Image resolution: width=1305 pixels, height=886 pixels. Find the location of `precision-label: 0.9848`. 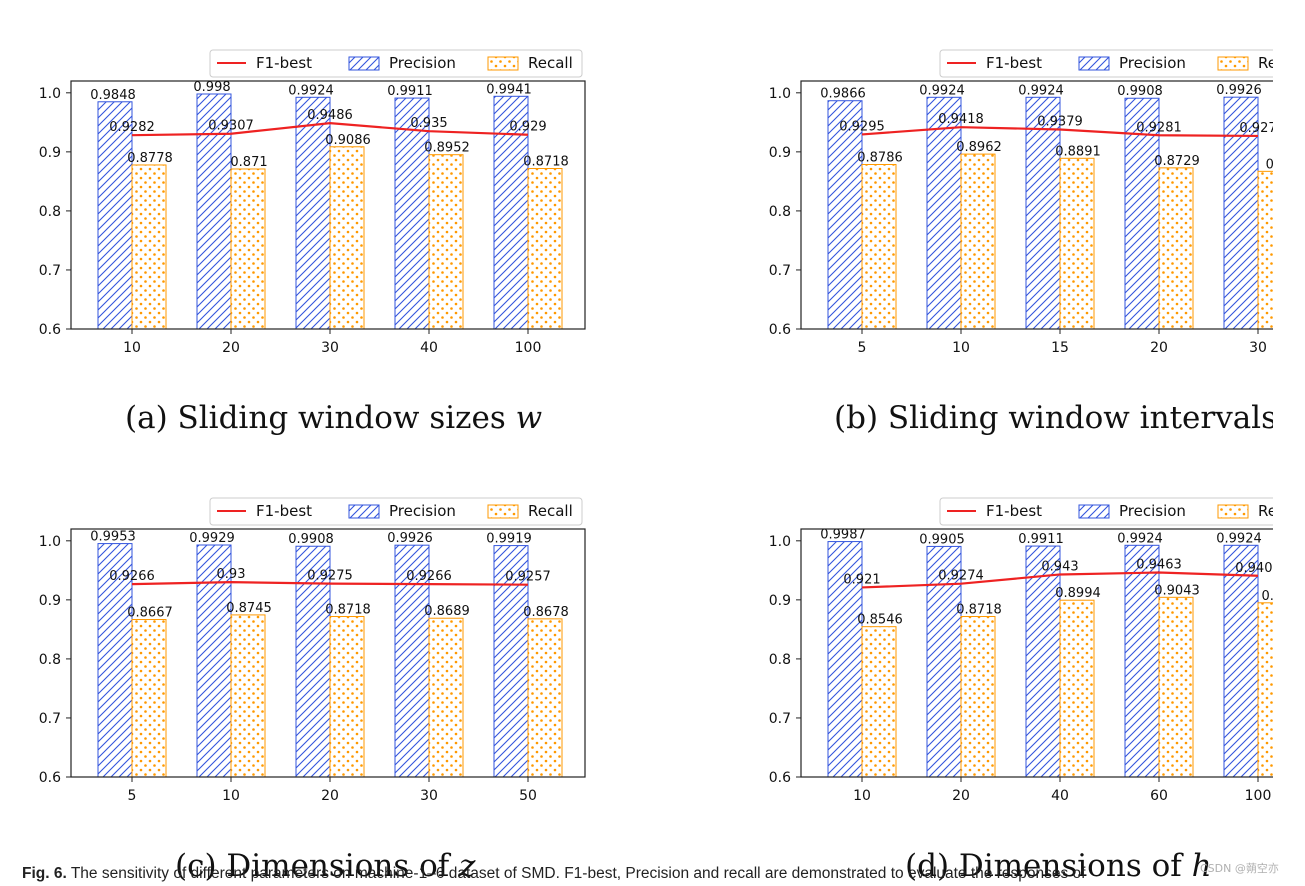

precision-label: 0.9848 is located at coordinates (113, 95).